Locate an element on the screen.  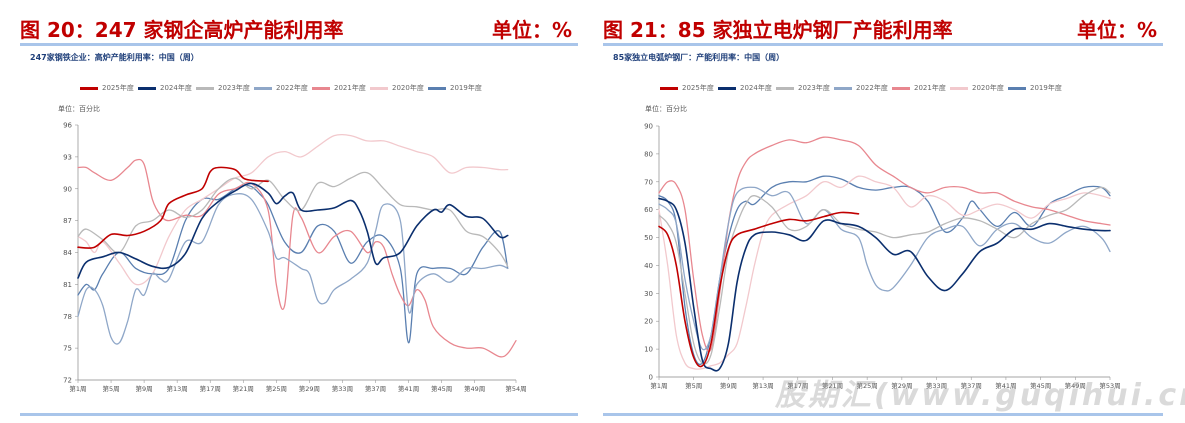
right-xtick-label: 第5周 is located at coordinates (693, 385).